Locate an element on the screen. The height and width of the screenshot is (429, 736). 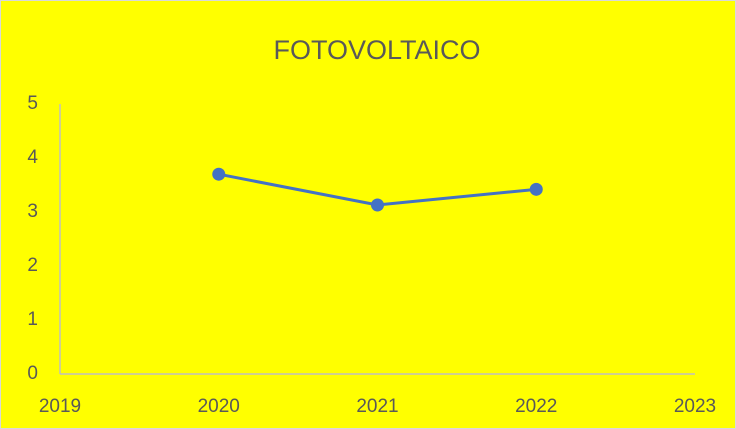
y-tick-label: 2 is located at coordinates (32, 265).